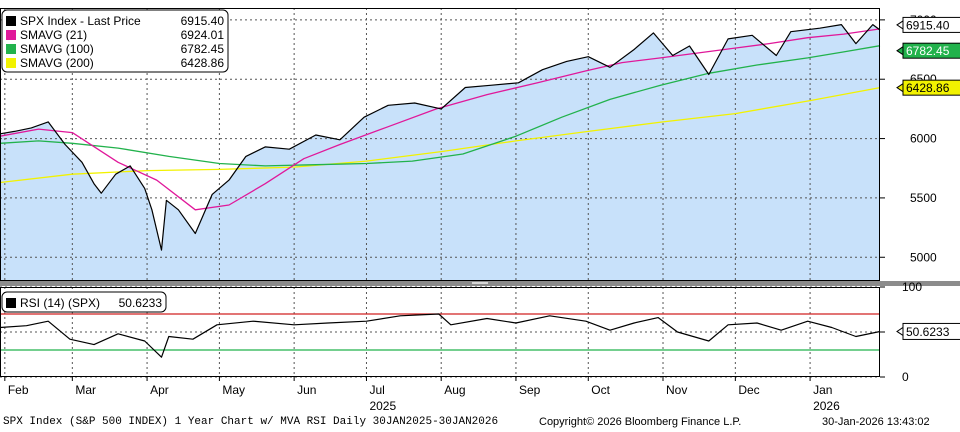  What do you see at coordinates (748, 390) in the screenshot?
I see `x-tick-label-dec: Dec` at bounding box center [748, 390].